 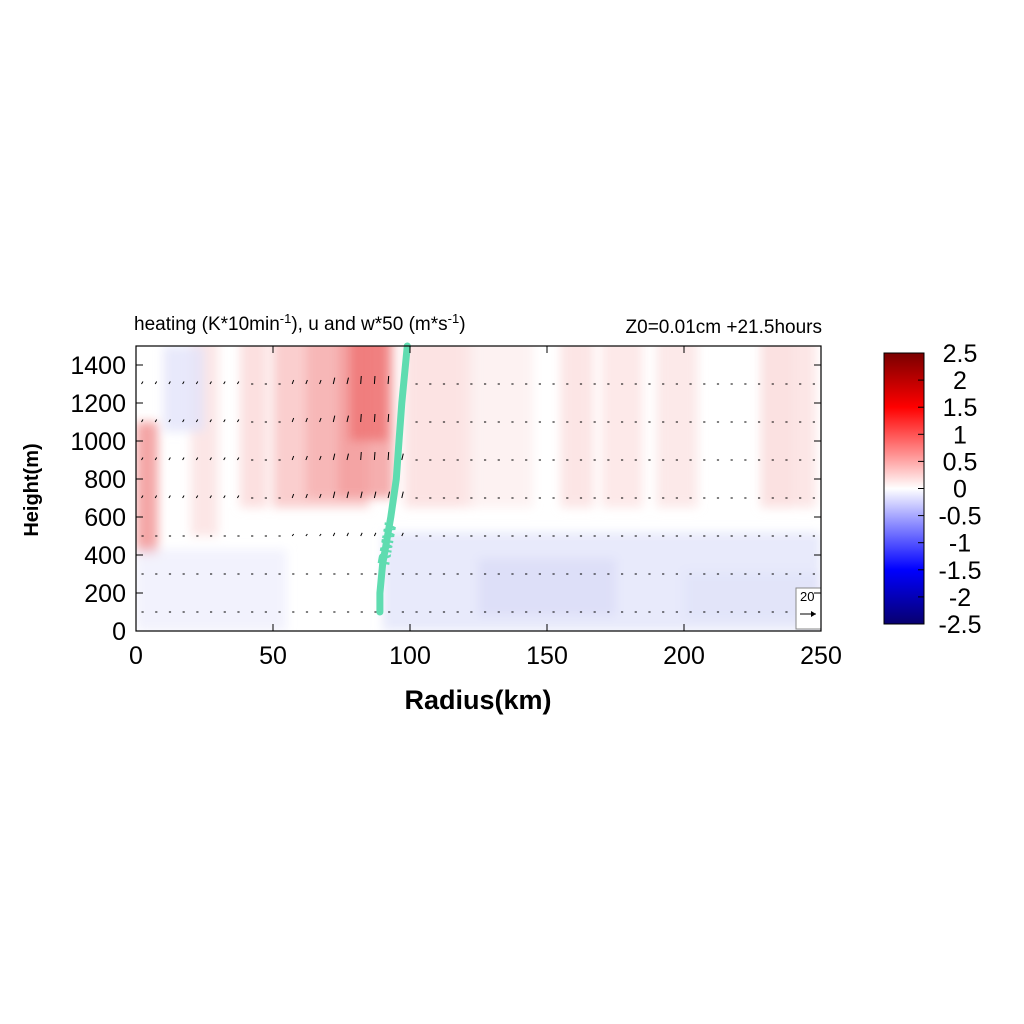 I want to click on x-tick-label: 250, so click(x=821, y=656).